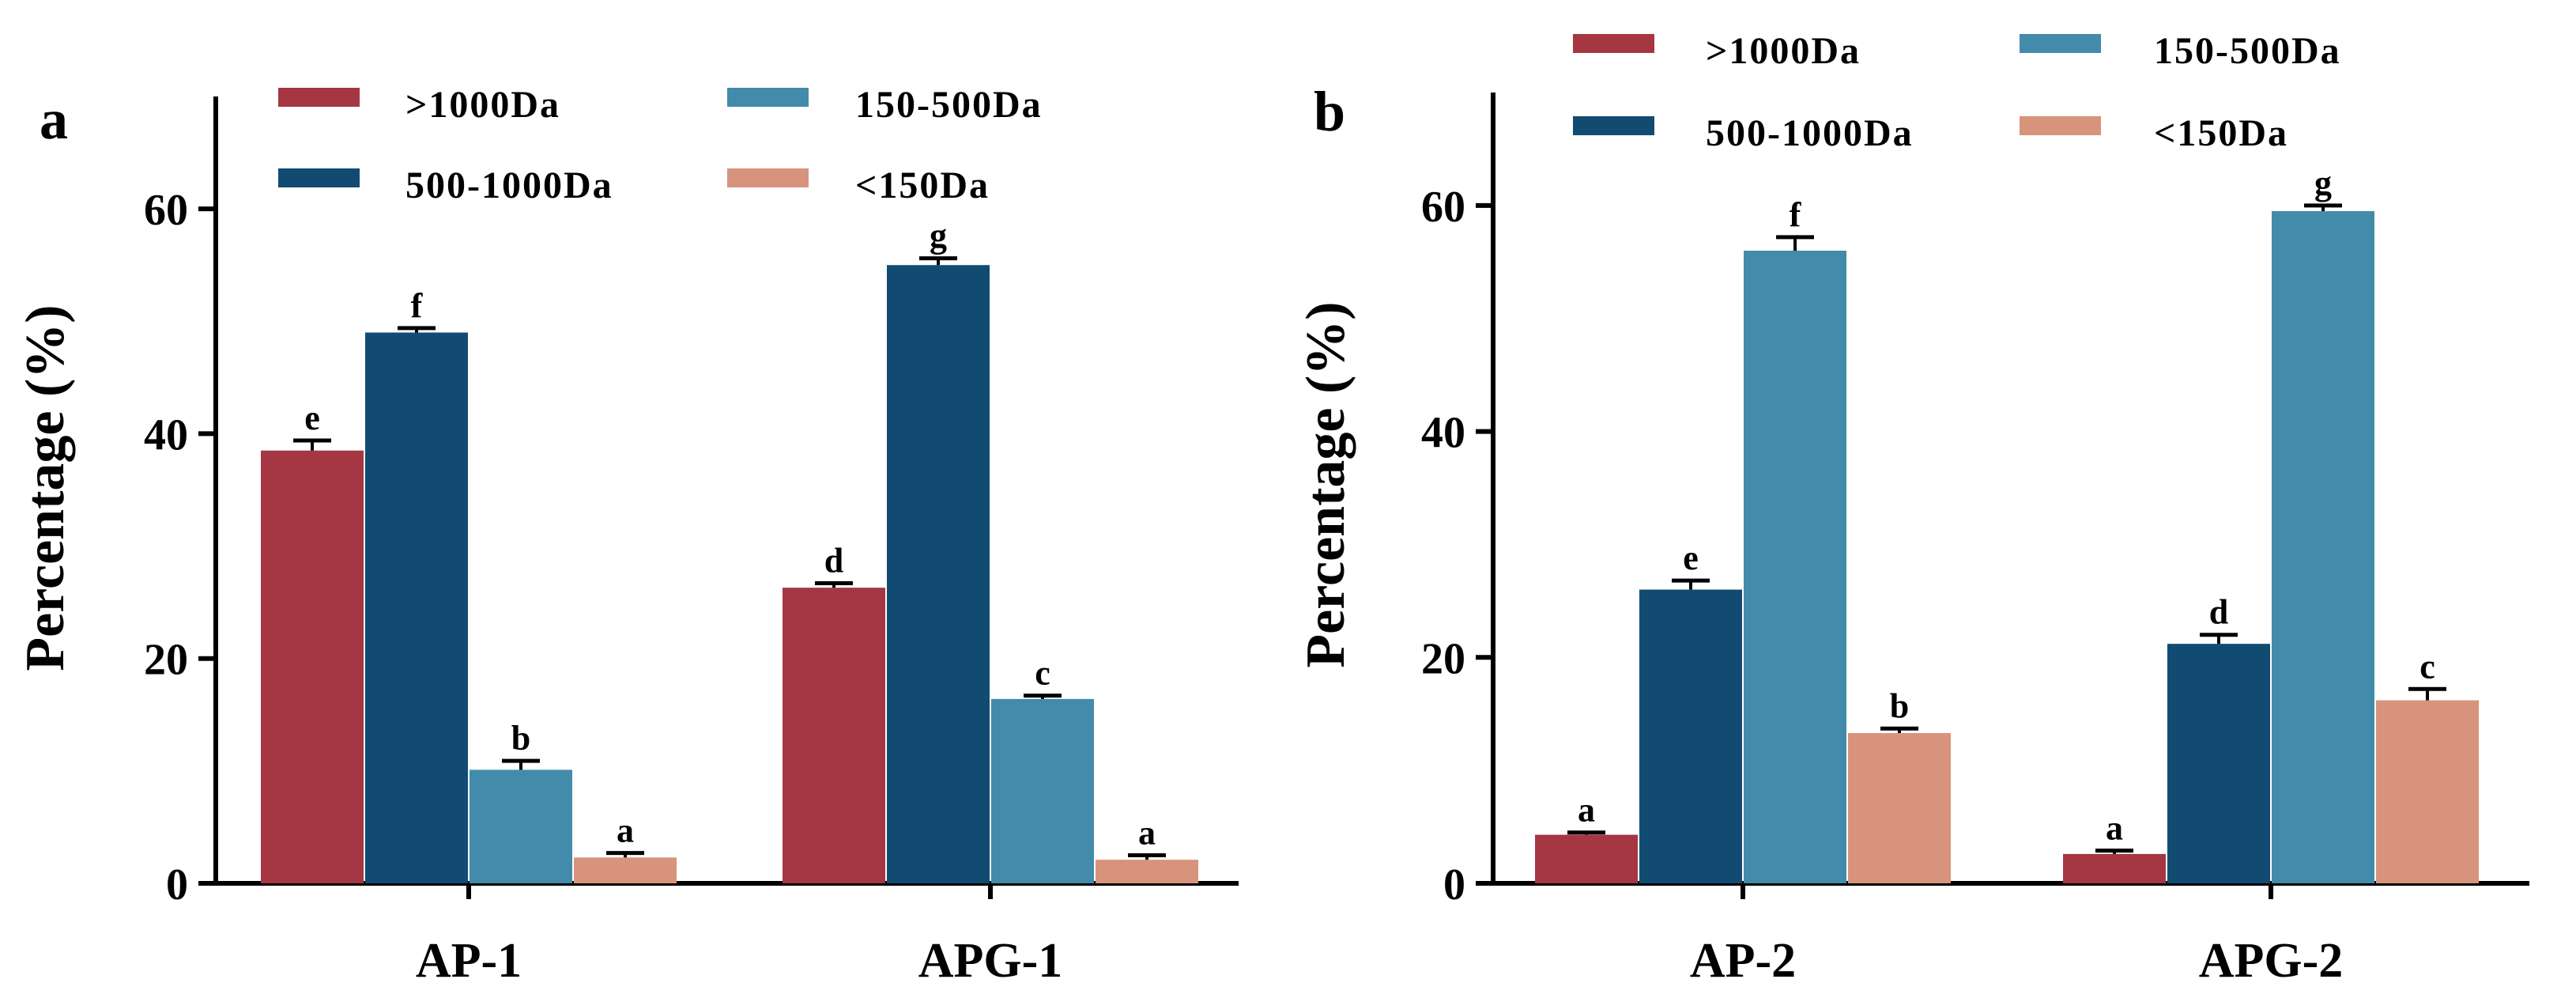 The height and width of the screenshot is (998, 2576). I want to click on panel-label: a, so click(54, 119).